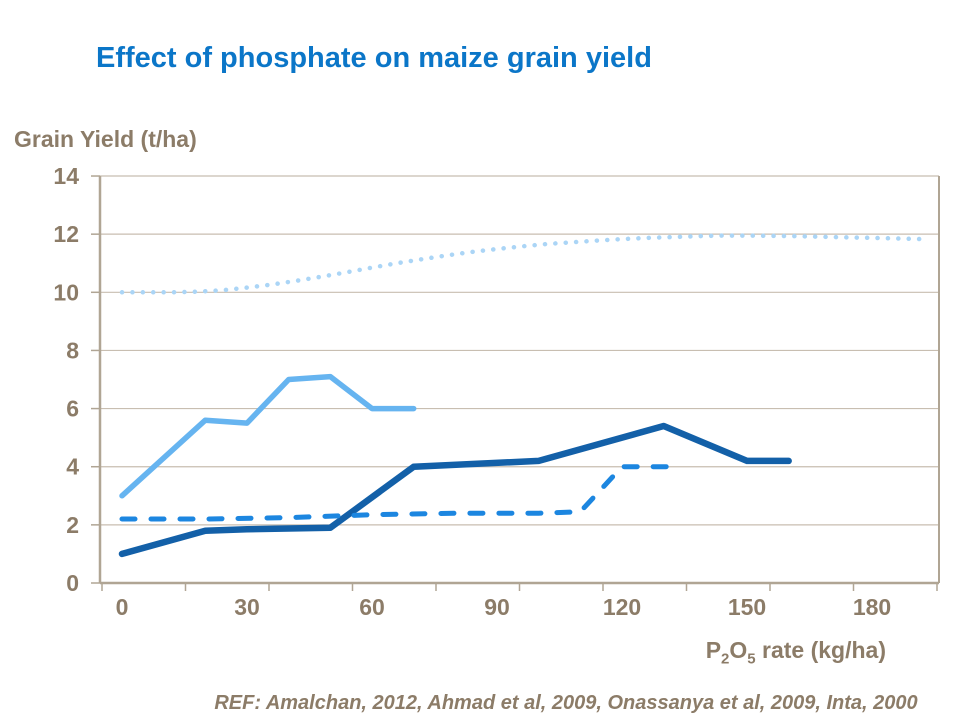 Image resolution: width=960 pixels, height=720 pixels. What do you see at coordinates (72, 525) in the screenshot?
I see `y-tick-label: 2` at bounding box center [72, 525].